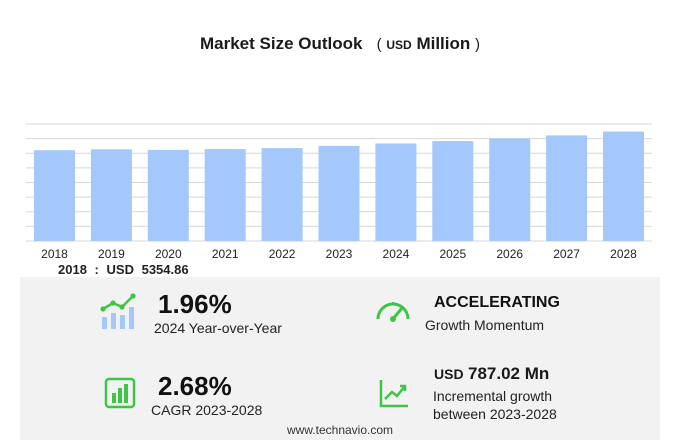 The height and width of the screenshot is (440, 680). I want to click on x-tick-label: 2024, so click(396, 253).